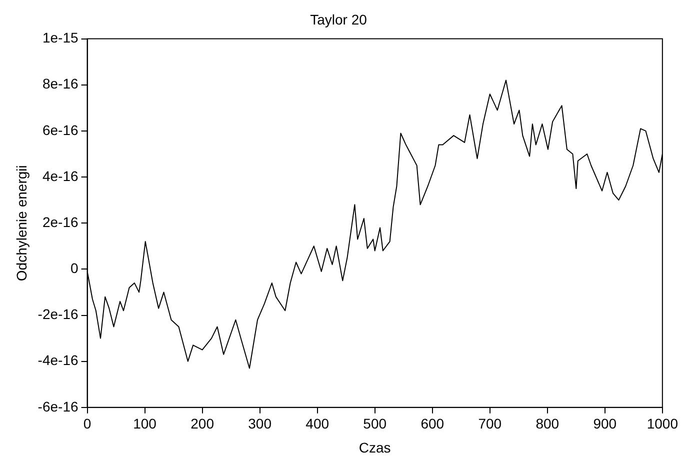 Image resolution: width=689 pixels, height=469 pixels. Describe the element at coordinates (260, 424) in the screenshot. I see `x-tick-label: 300` at that location.